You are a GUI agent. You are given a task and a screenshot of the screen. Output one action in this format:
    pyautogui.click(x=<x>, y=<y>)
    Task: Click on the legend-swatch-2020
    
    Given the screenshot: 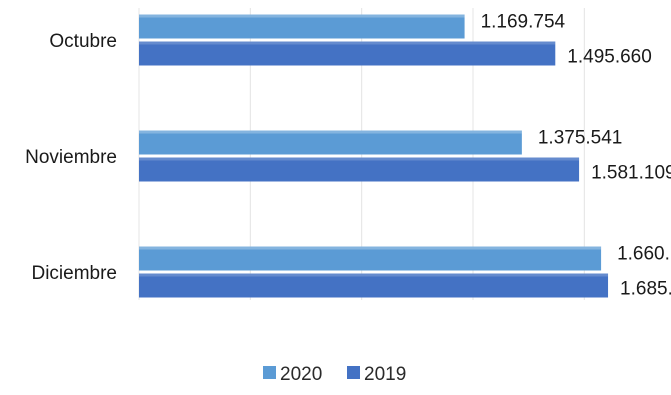 What is the action you would take?
    pyautogui.click(x=269, y=372)
    